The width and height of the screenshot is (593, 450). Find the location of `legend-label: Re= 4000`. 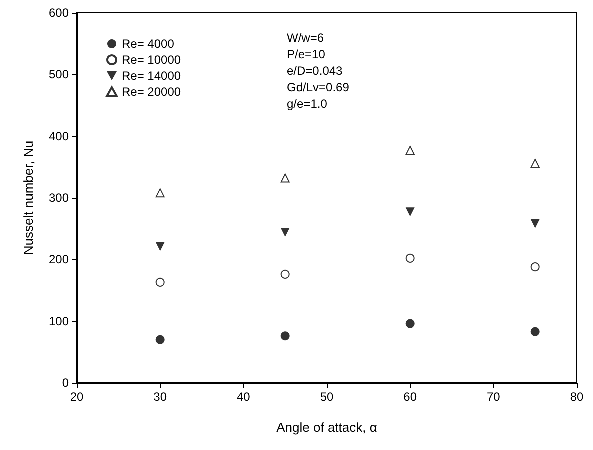

legend-label: Re= 4000 is located at coordinates (148, 44).